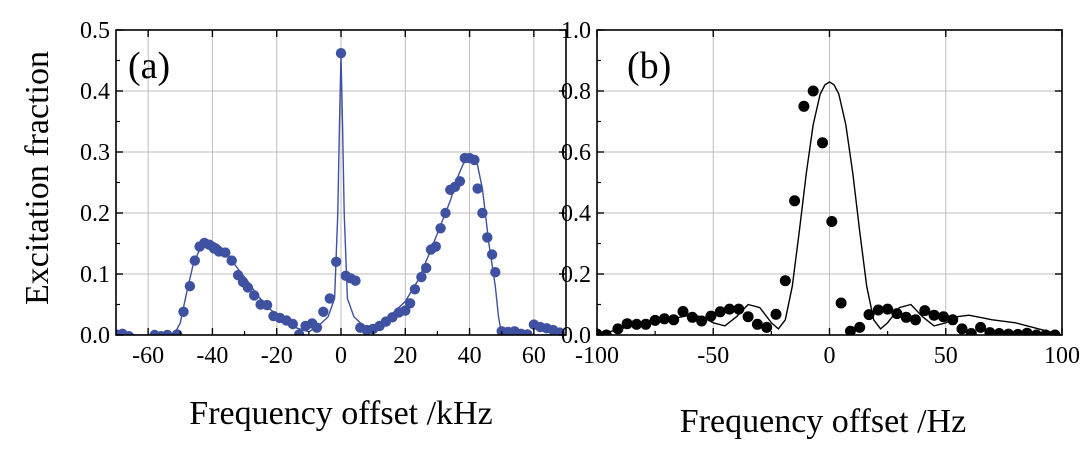  I want to click on y-tick-label: 0.2, so click(576, 275).